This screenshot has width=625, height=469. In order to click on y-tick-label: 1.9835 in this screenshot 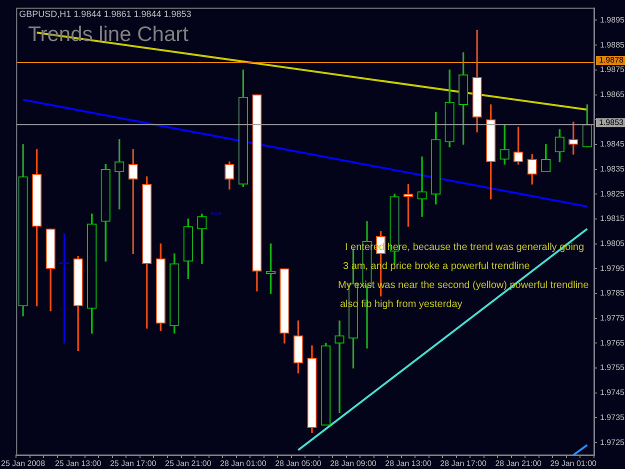, I will do `click(612, 169)`.